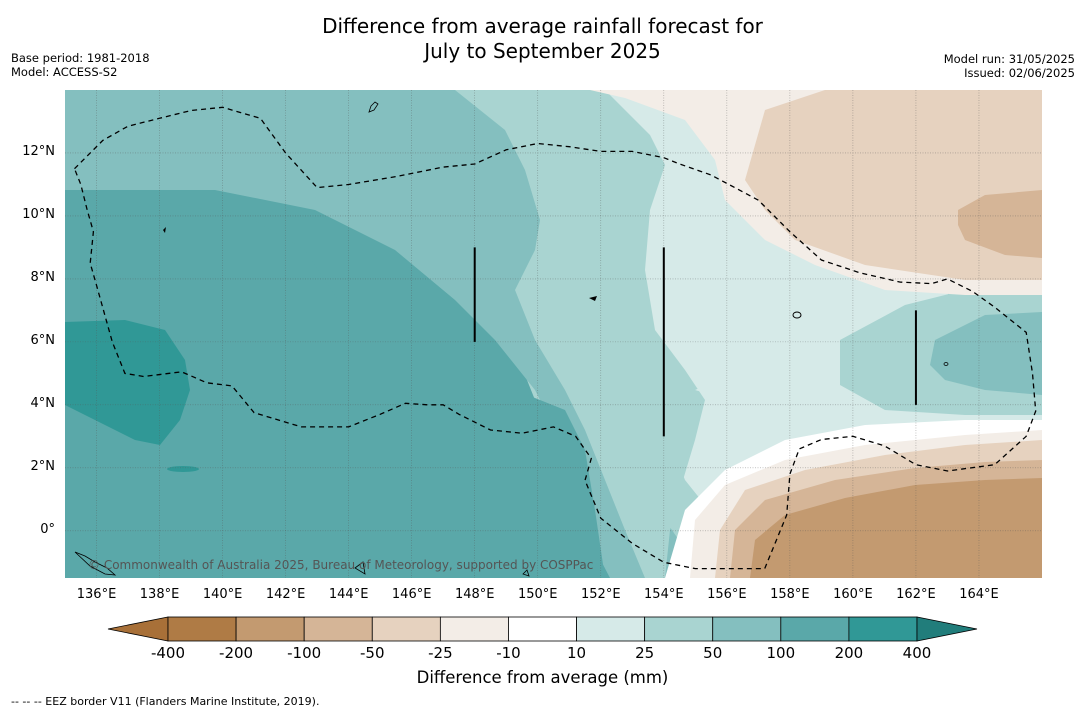  Describe the element at coordinates (508, 653) in the screenshot. I see `colorbar-tick-label: -10` at that location.